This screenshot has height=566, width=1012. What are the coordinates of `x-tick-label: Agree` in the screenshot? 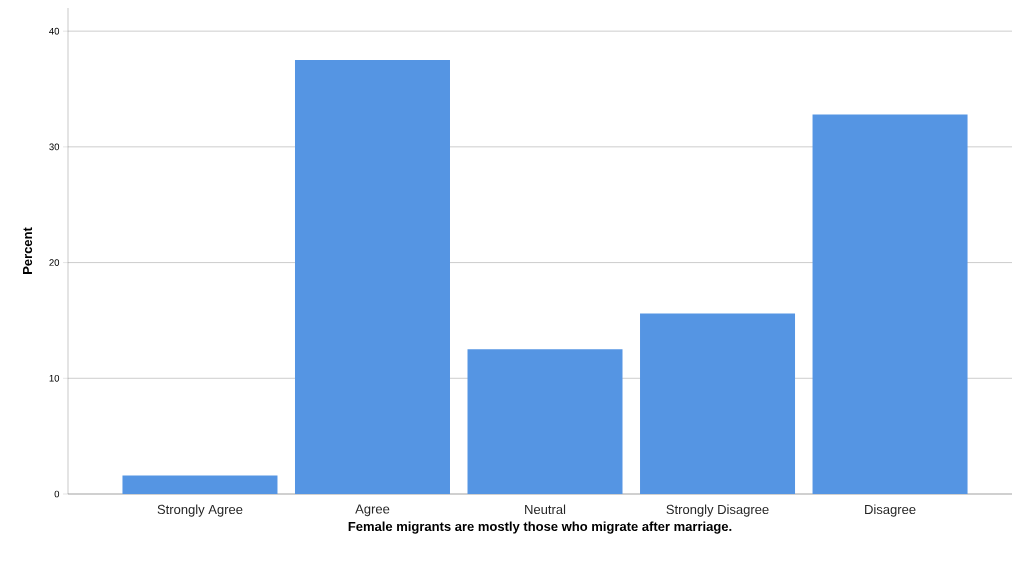 It's located at (372, 510).